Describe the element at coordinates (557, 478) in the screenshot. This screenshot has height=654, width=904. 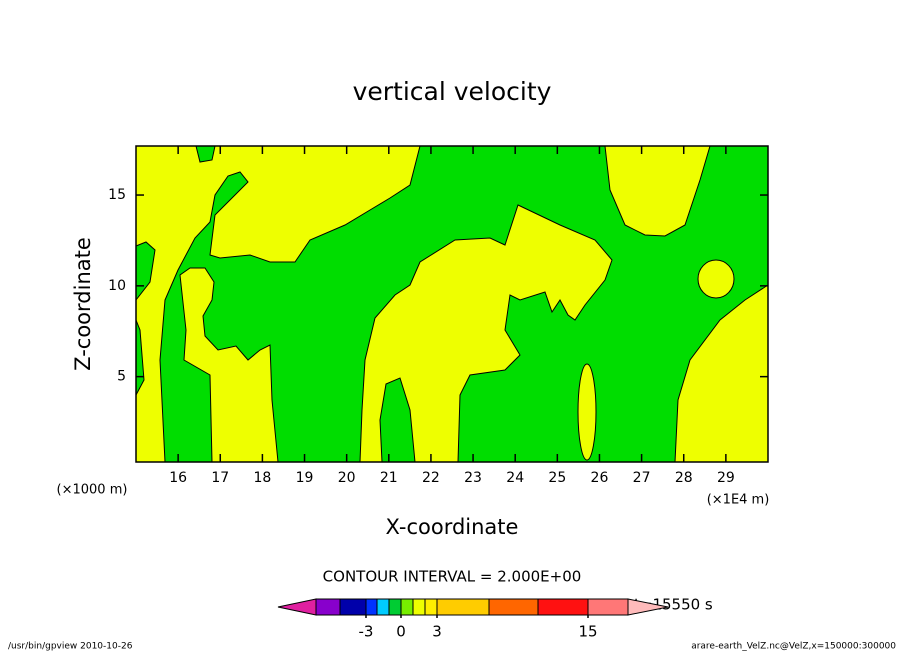
I see `x-tick-label: 25` at that location.